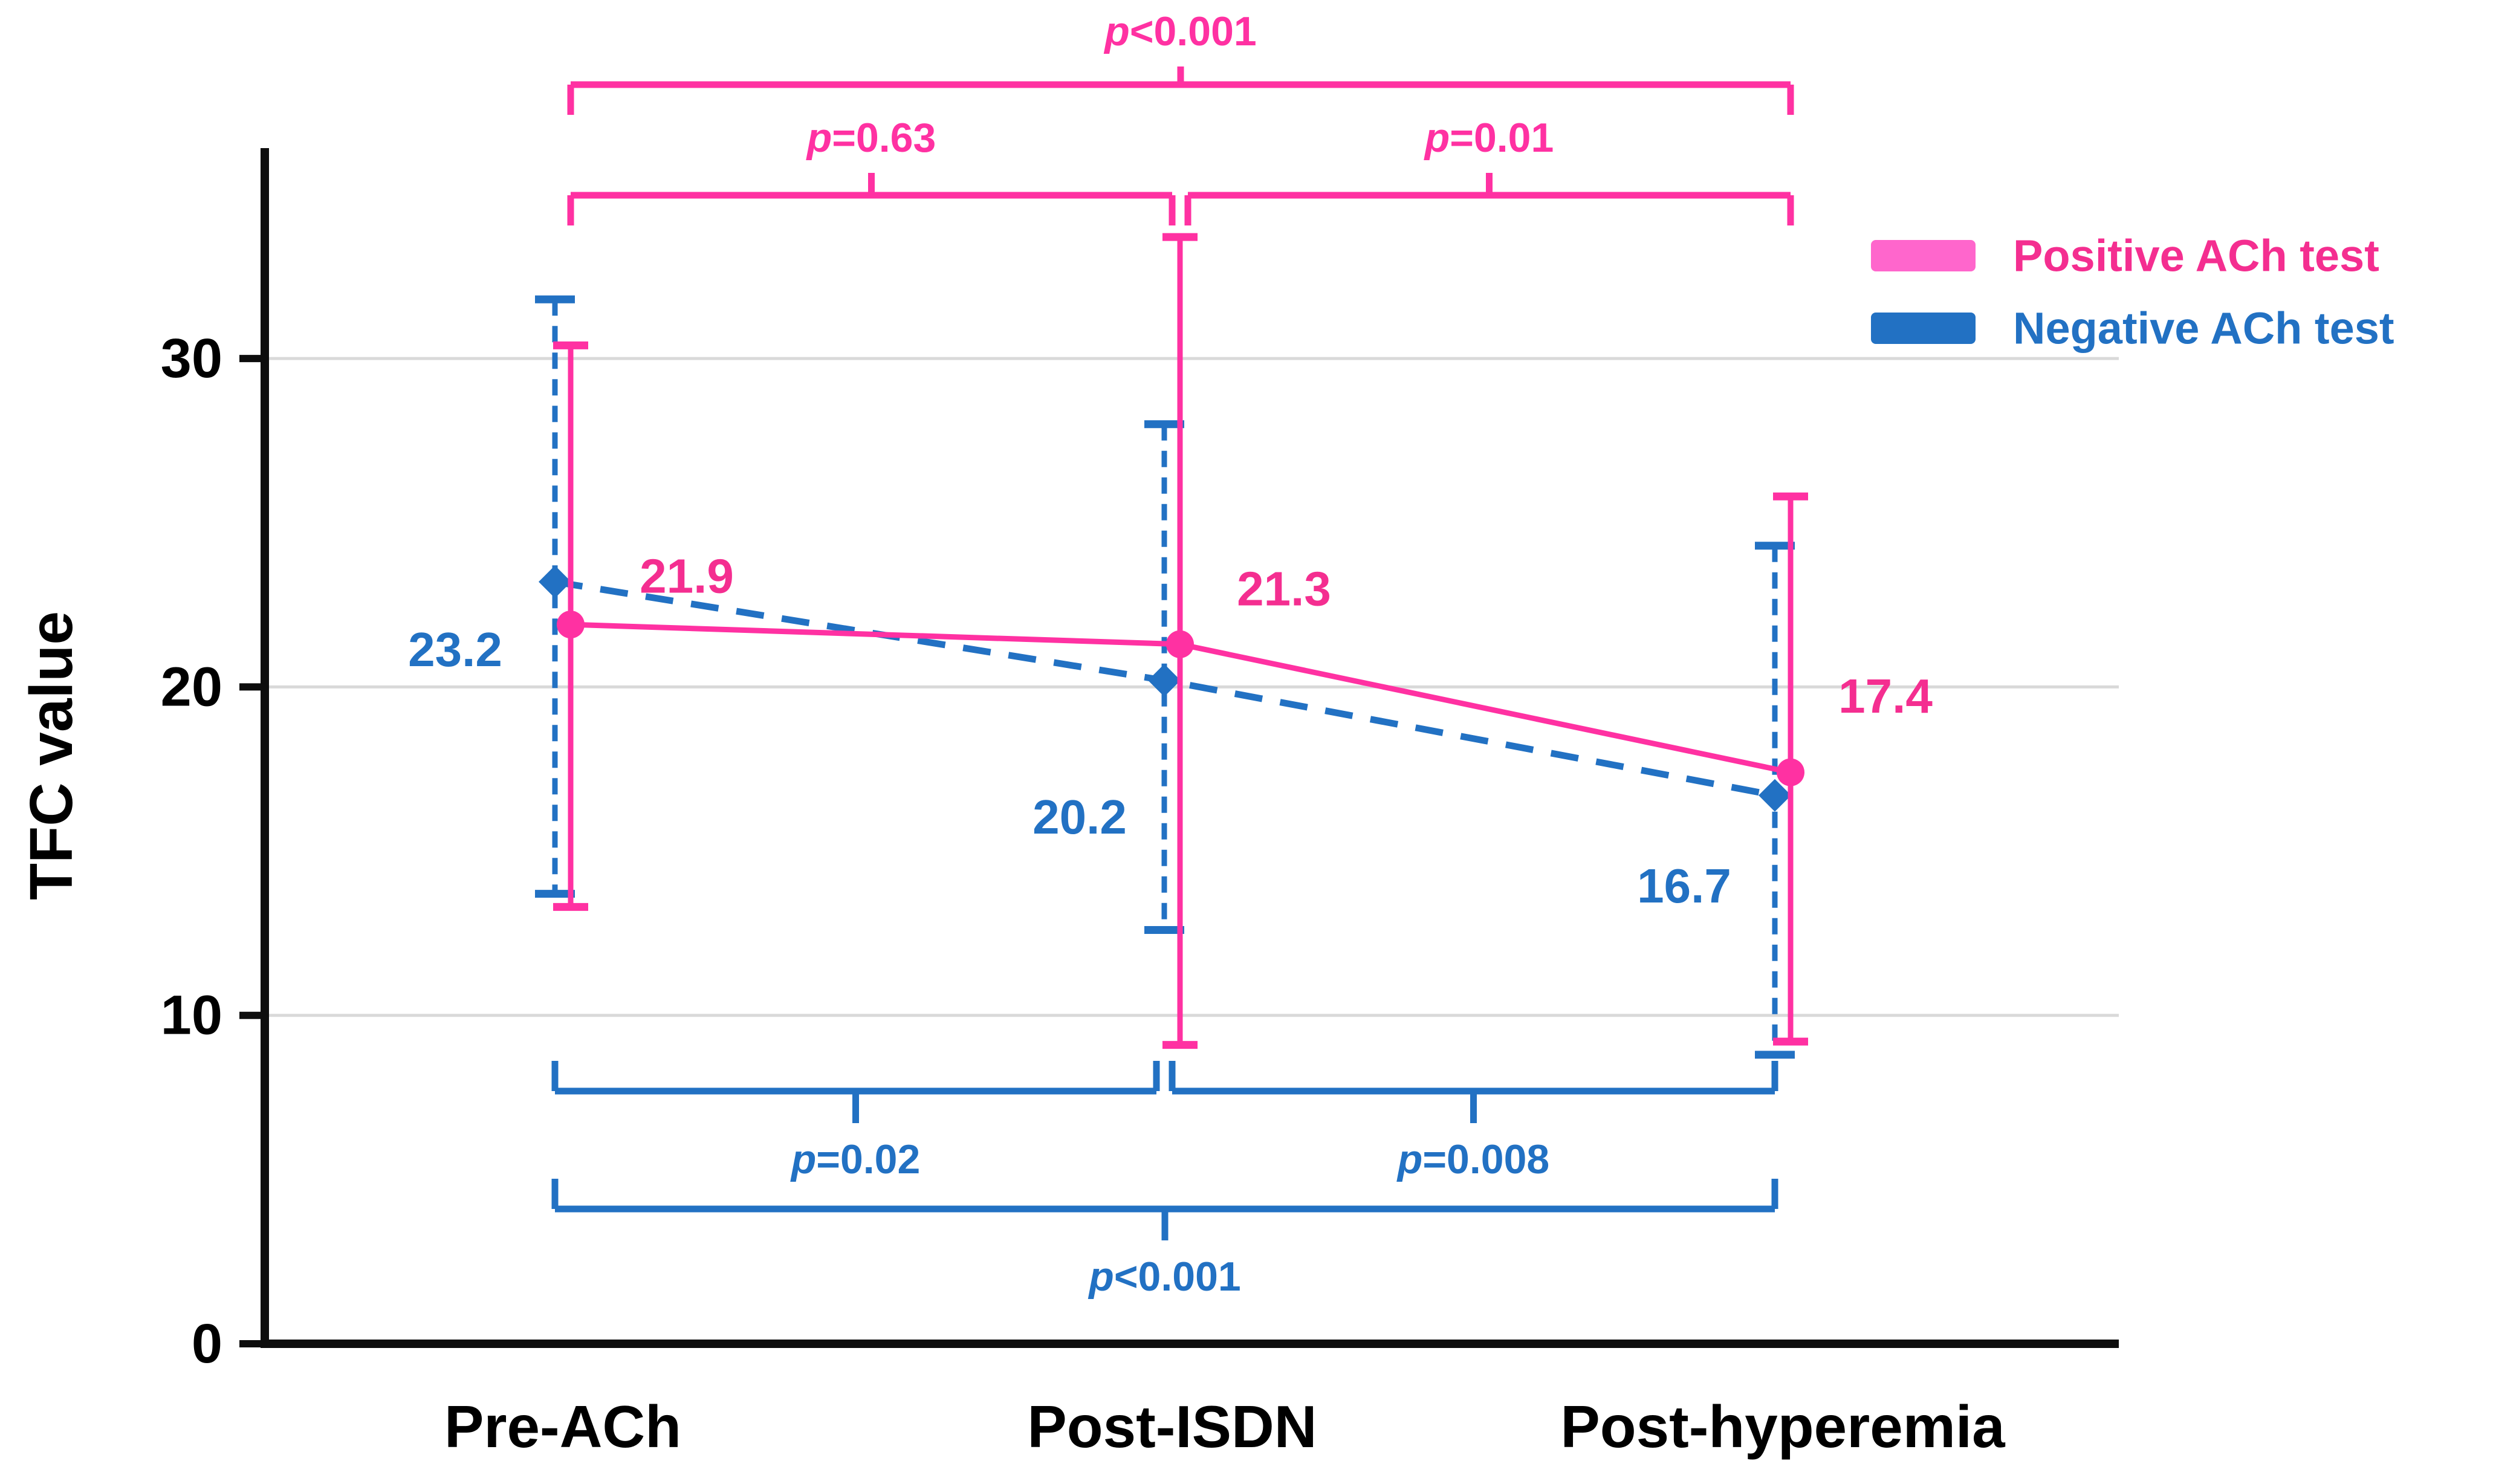 The height and width of the screenshot is (1484, 2493). I want to click on y-axis-title: TFC value, so click(51, 756).